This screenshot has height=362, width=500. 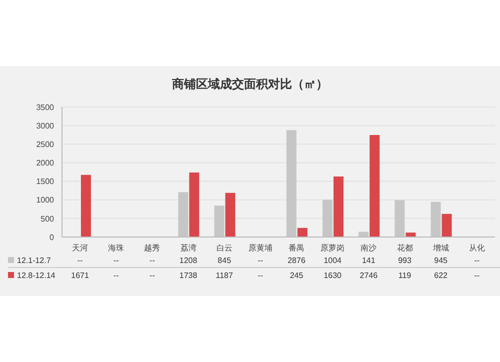 What do you see at coordinates (404, 260) in the screenshot?
I see `data-label: 993` at bounding box center [404, 260].